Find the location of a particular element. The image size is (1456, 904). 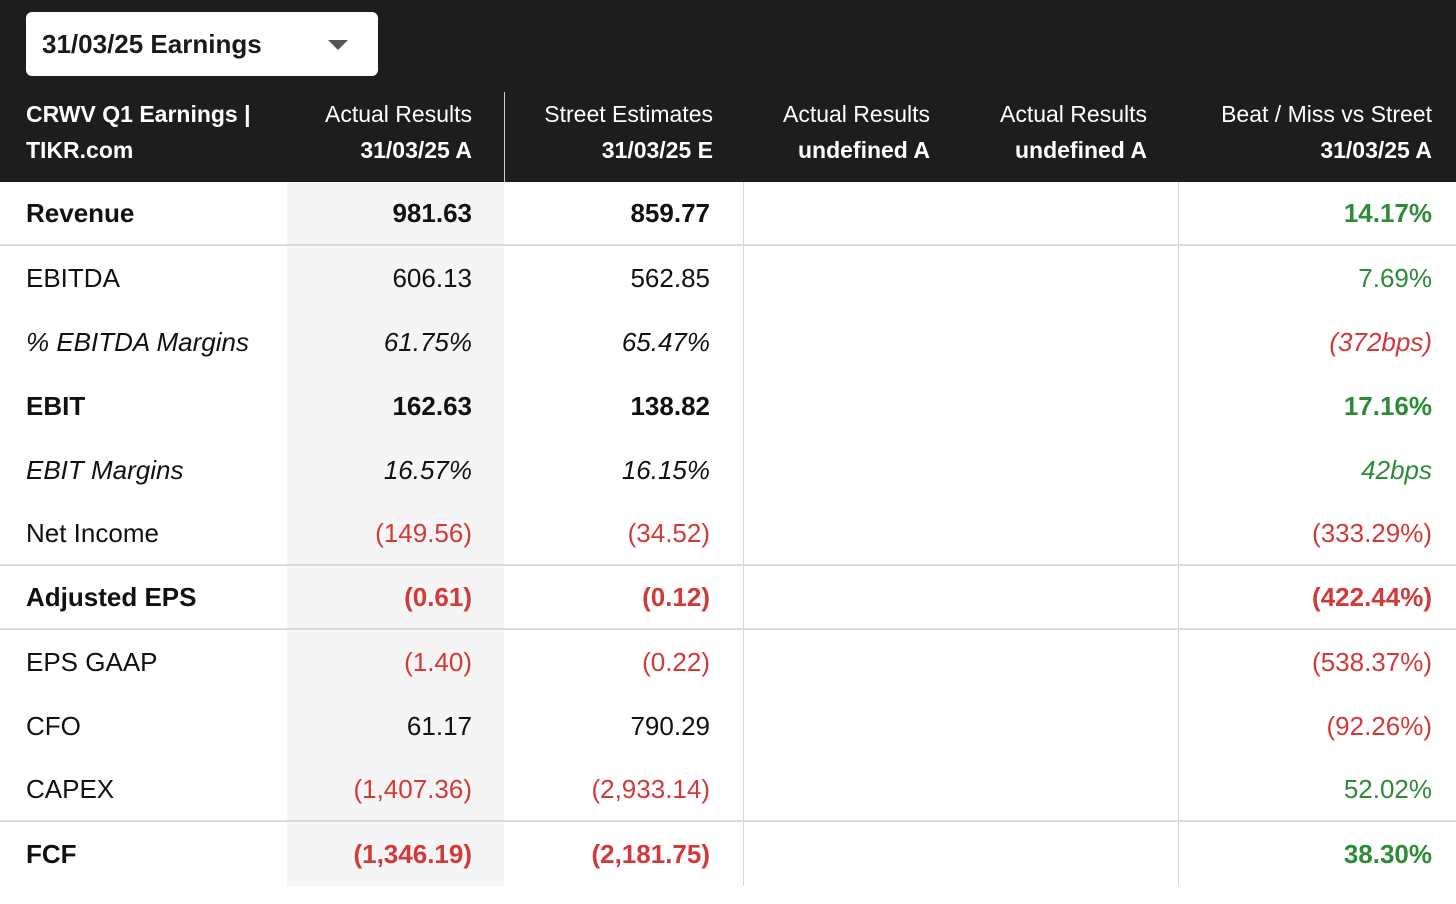

beat-miss-value: (538.37%) is located at coordinates (1372, 662).